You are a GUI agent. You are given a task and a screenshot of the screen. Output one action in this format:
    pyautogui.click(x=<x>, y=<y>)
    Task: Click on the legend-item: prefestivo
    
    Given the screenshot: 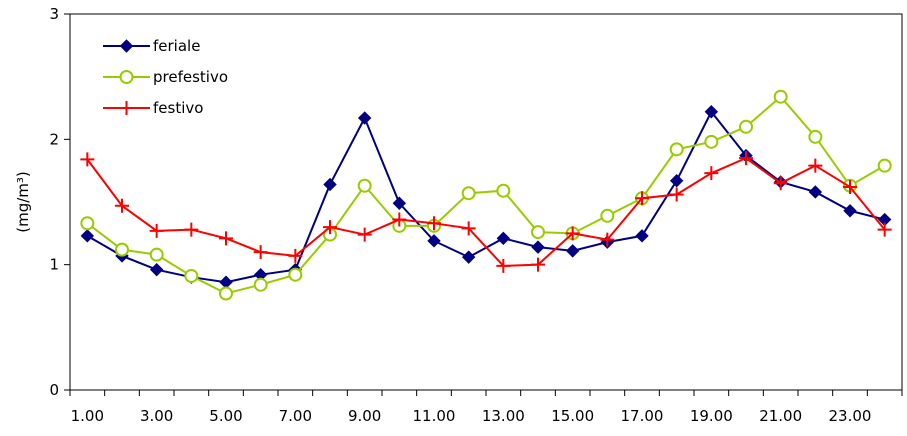 What is the action you would take?
    pyautogui.click(x=165, y=77)
    